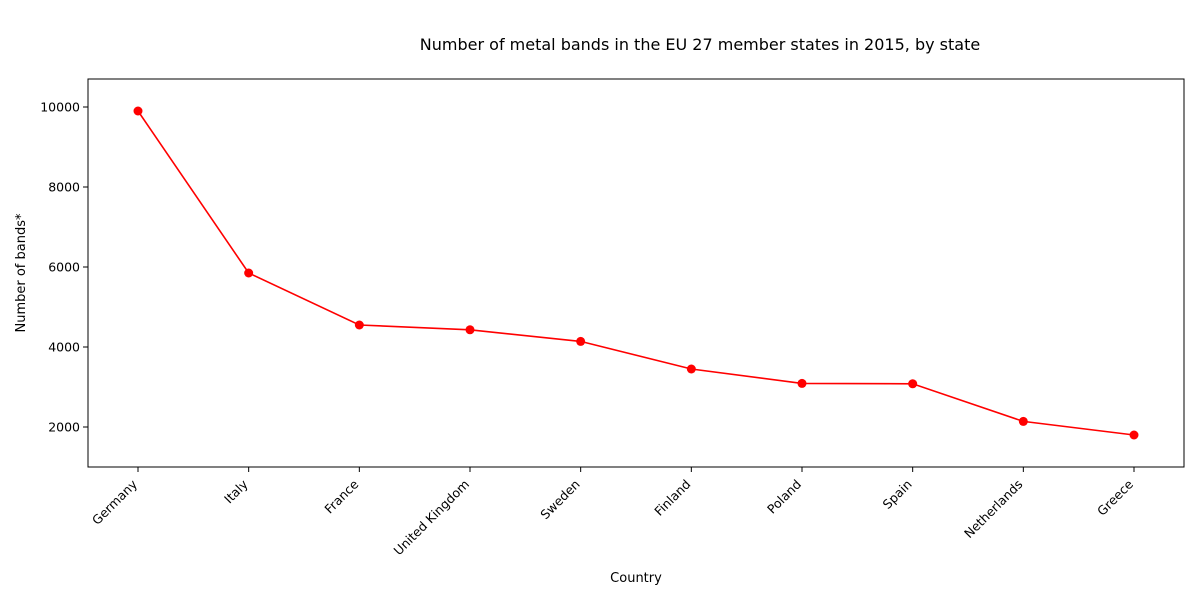 This screenshot has width=1200, height=600. What do you see at coordinates (249, 273) in the screenshot?
I see `data-point-italy` at bounding box center [249, 273].